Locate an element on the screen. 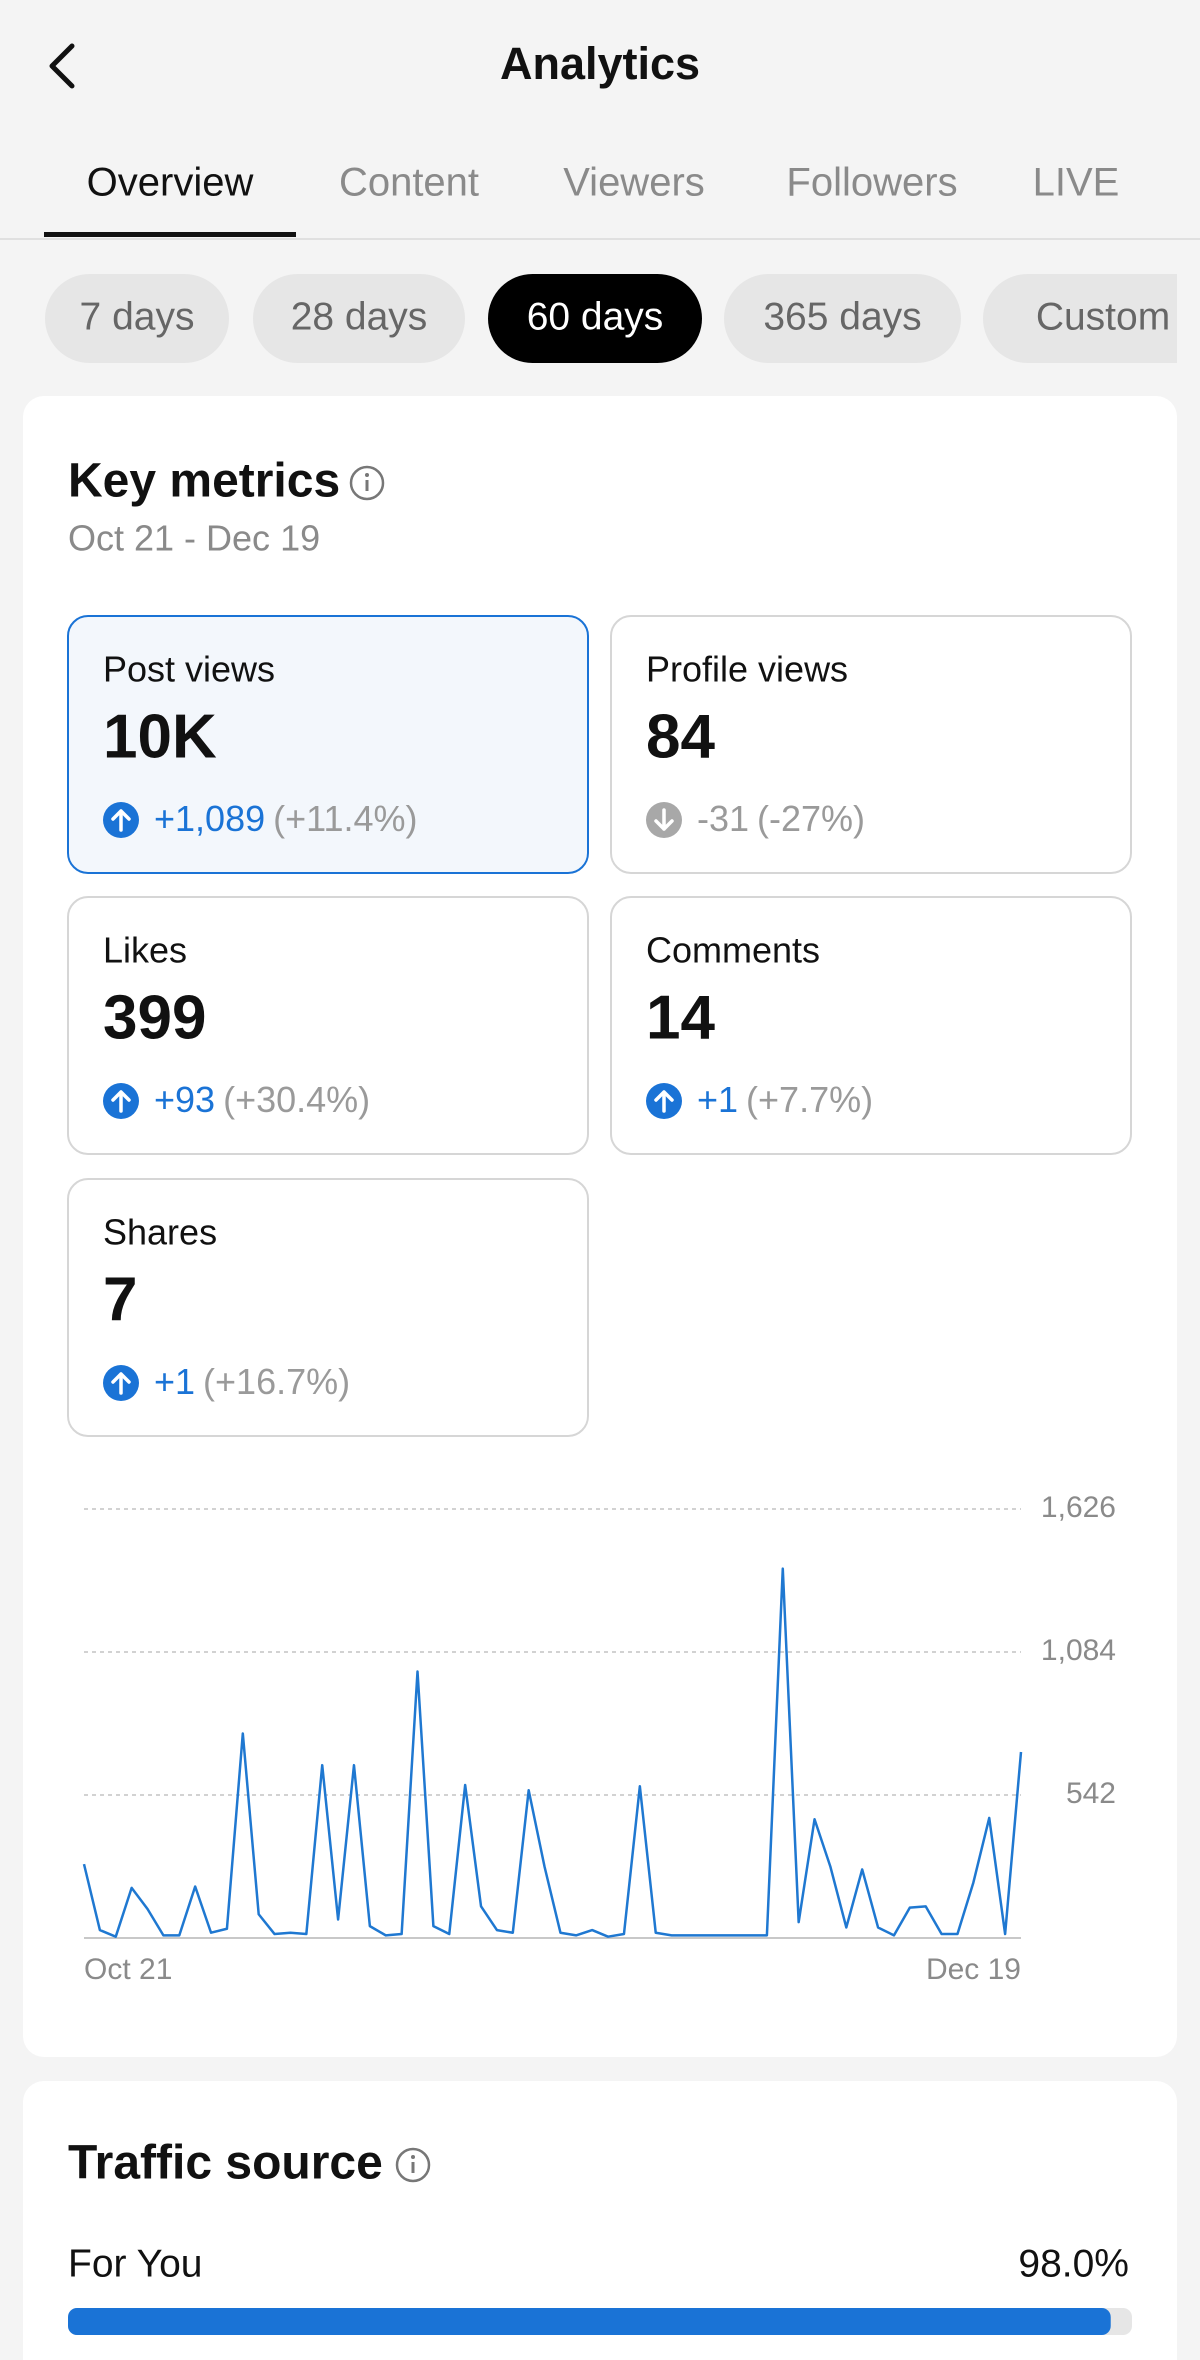 This screenshot has height=2360, width=1200. change-value: +1,089 is located at coordinates (209, 818).